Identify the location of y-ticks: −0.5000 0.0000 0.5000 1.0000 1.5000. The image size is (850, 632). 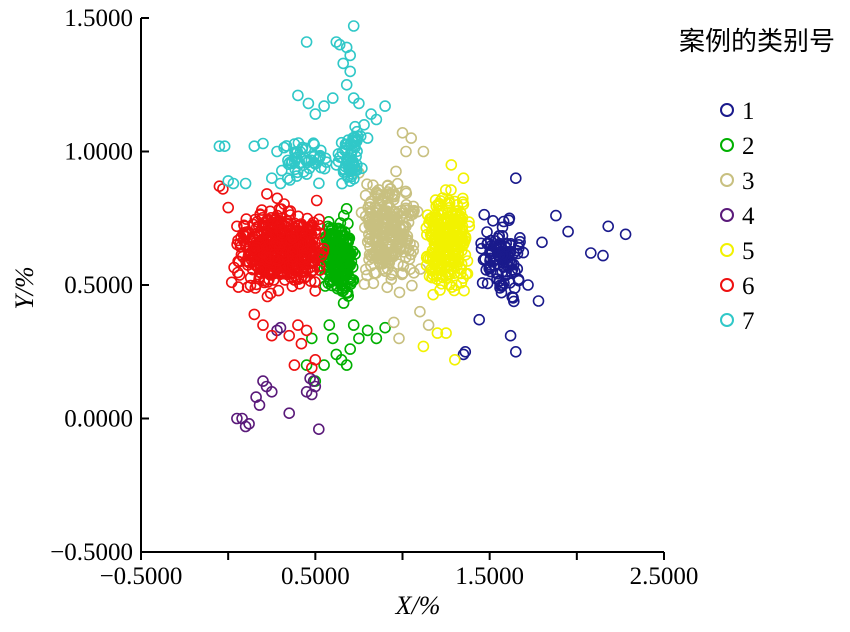
(99, 285).